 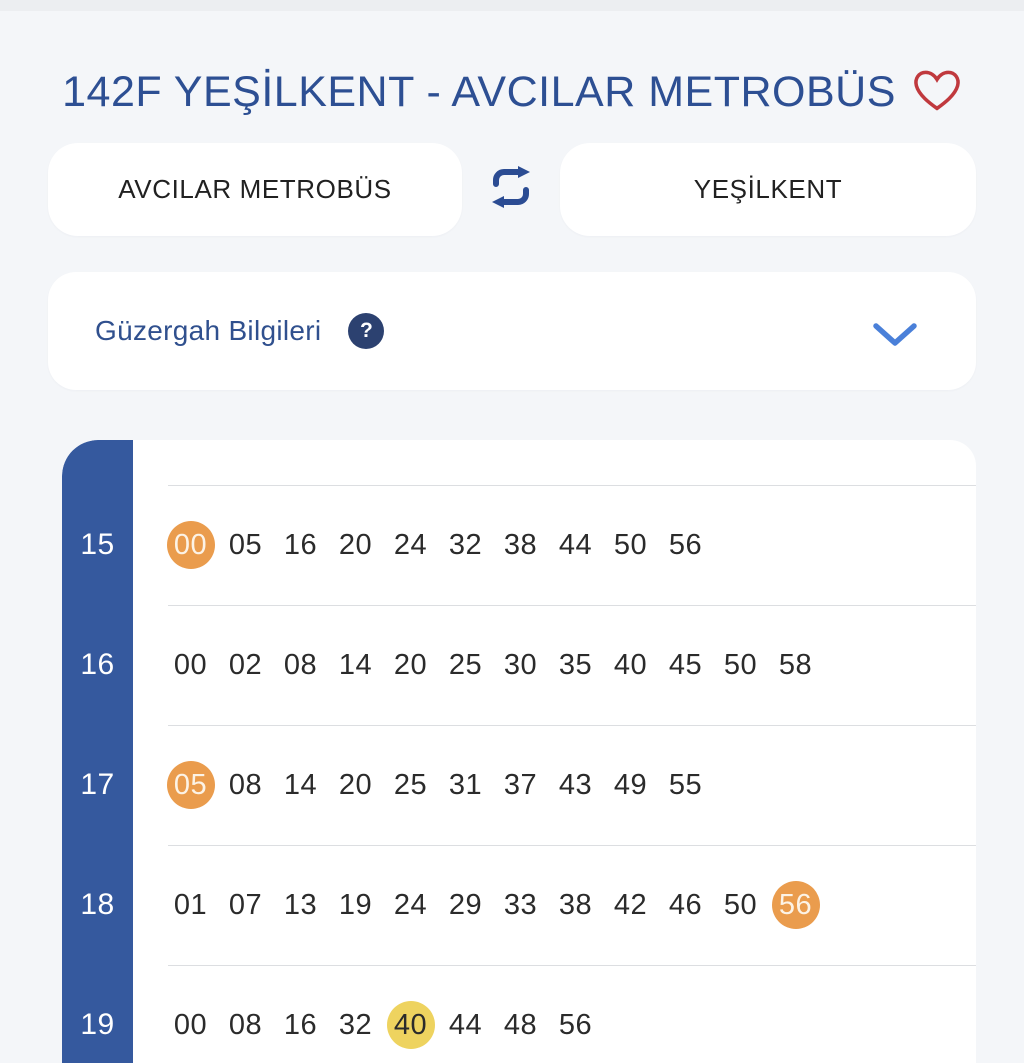 What do you see at coordinates (245, 664) in the screenshot?
I see `minute-value: 02` at bounding box center [245, 664].